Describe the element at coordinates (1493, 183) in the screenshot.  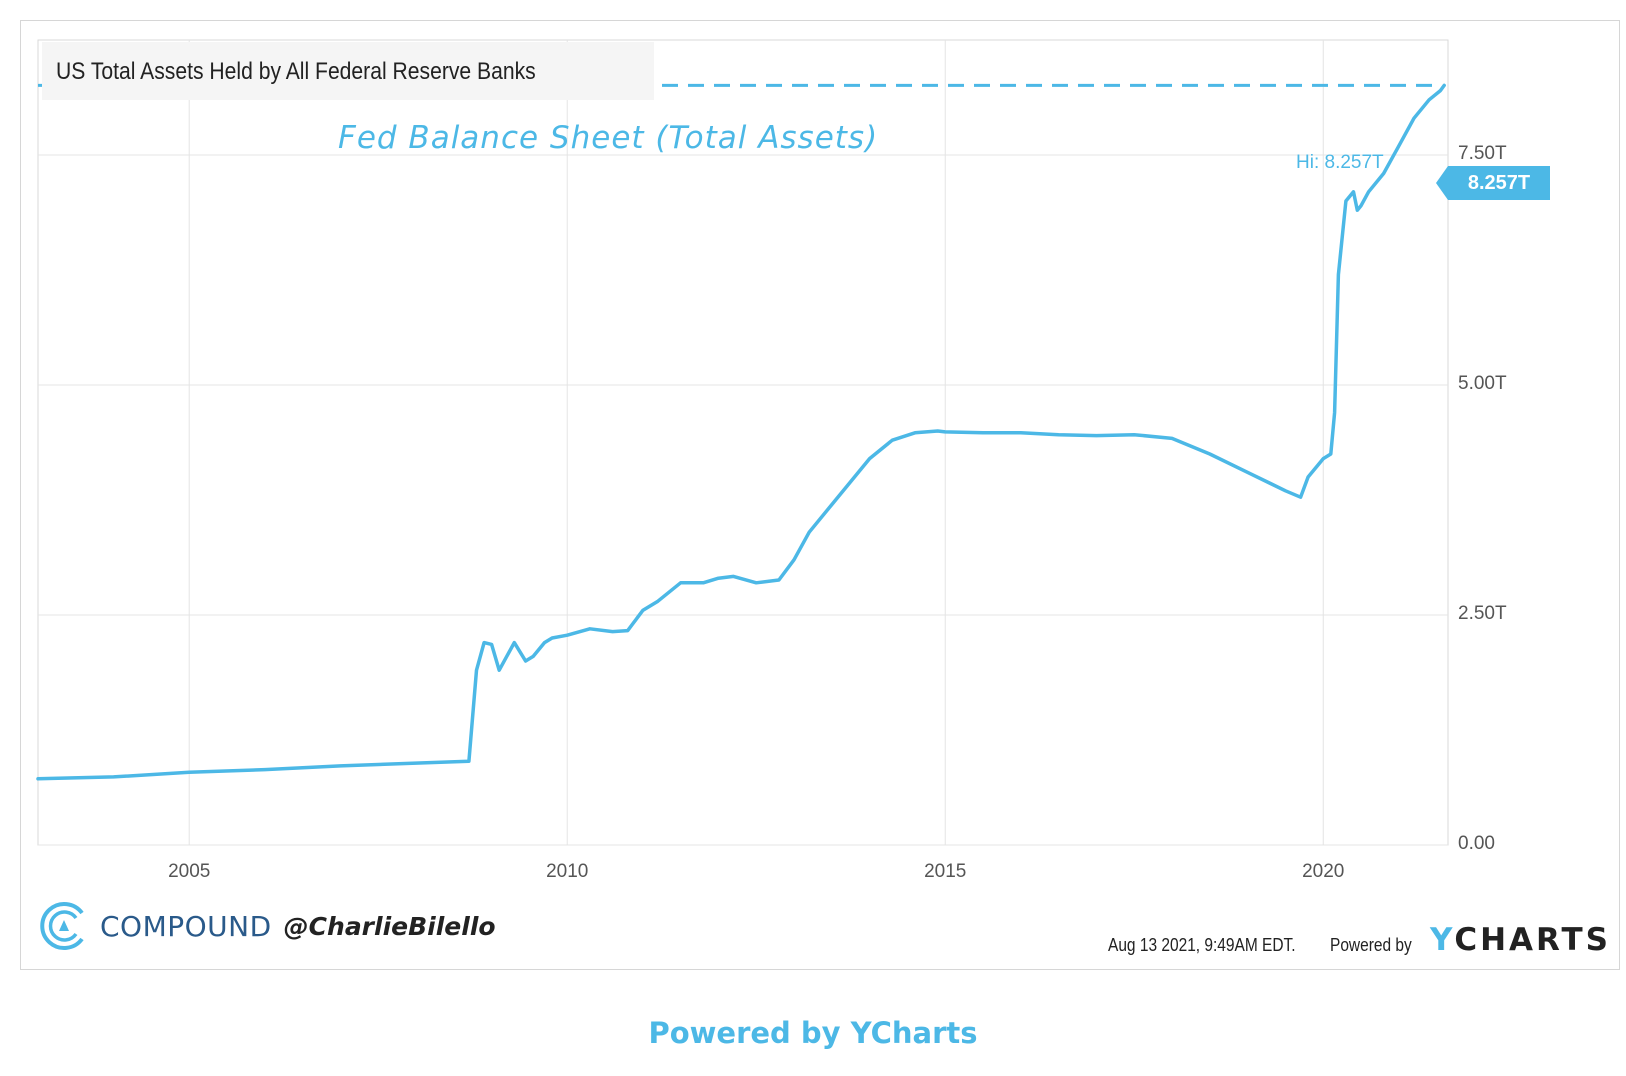
I see `last-value-badge: 8.257T` at that location.